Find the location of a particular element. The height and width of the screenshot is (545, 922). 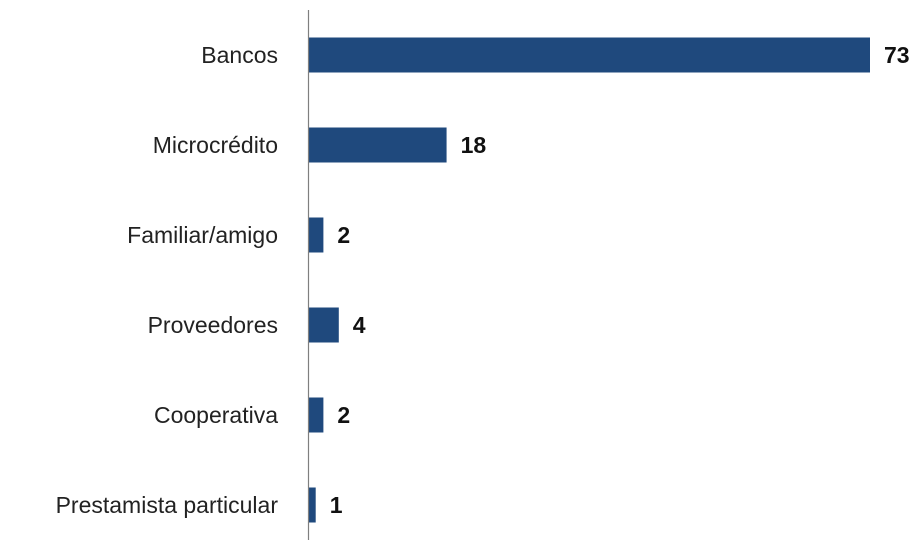

data-label-1: 18 is located at coordinates (474, 145).